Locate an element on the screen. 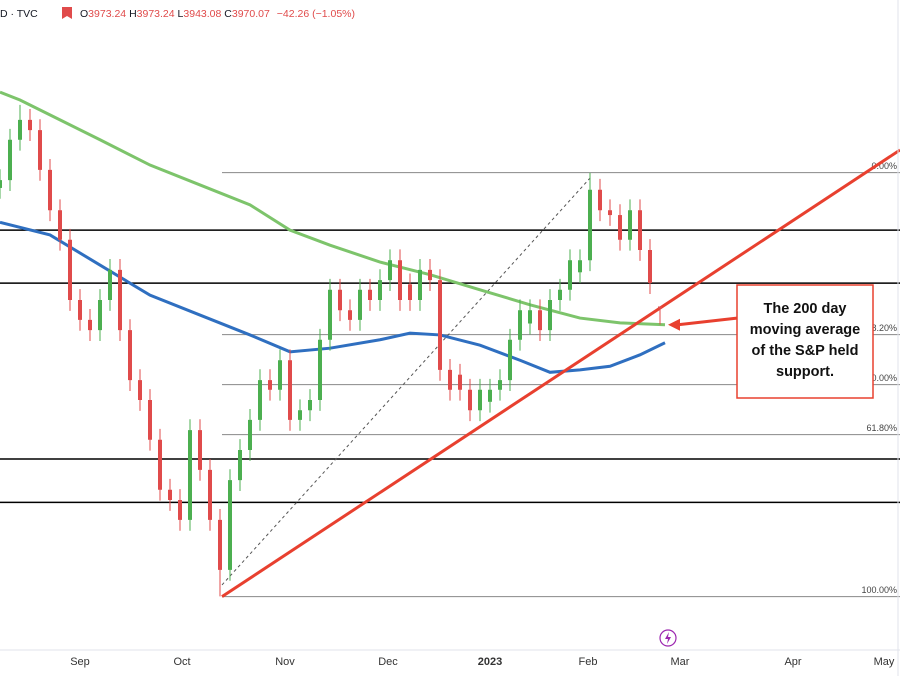 Image resolution: width=900 pixels, height=676 pixels. annotation-text: of the S&P held is located at coordinates (805, 351).